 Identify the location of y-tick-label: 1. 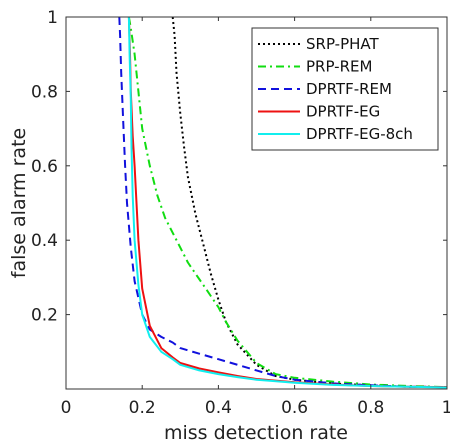
(52, 18).